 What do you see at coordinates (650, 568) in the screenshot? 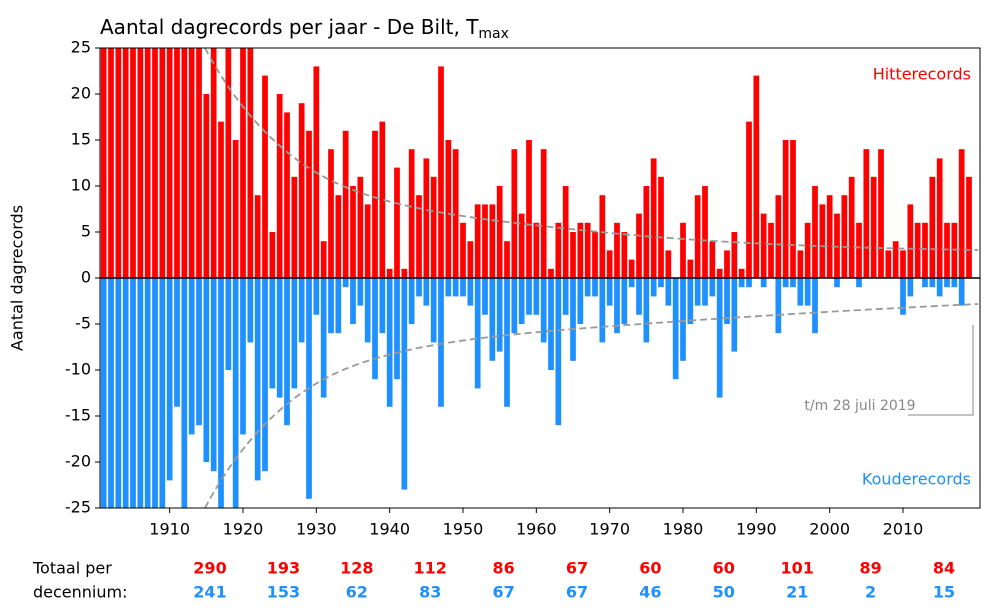
I see `heat-total: 60` at bounding box center [650, 568].